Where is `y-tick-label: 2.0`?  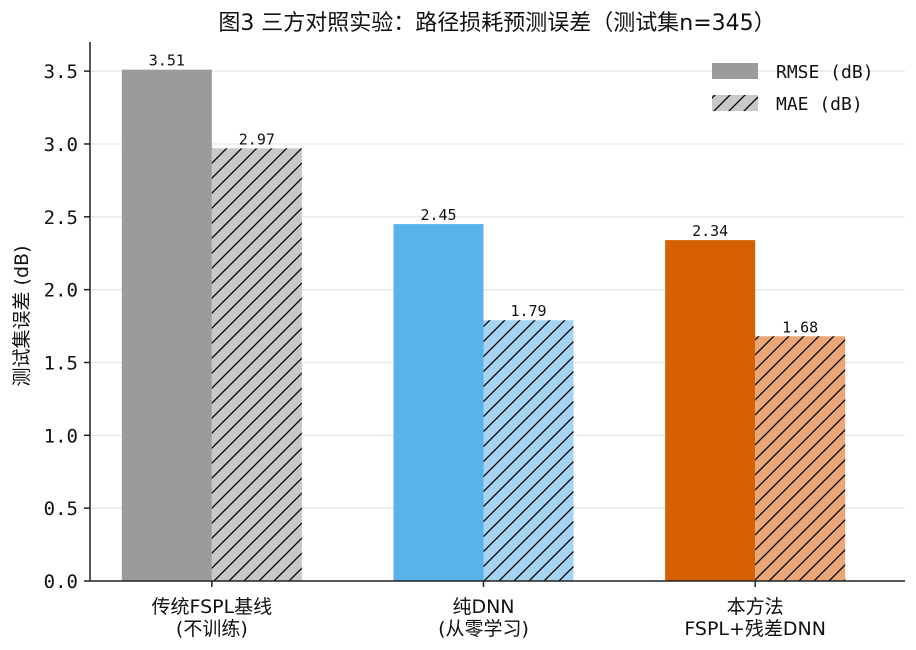
y-tick-label: 2.0 is located at coordinates (61, 291).